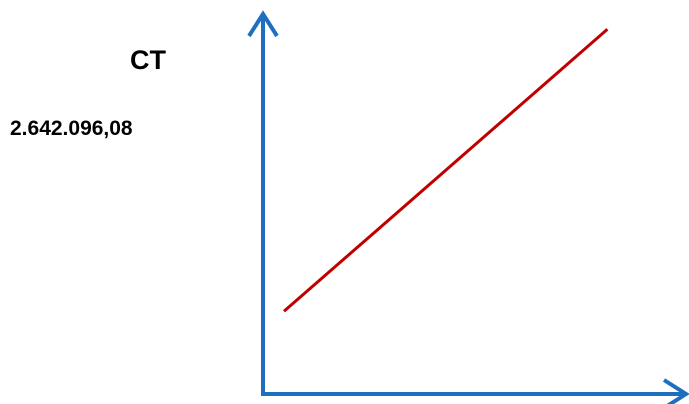 The height and width of the screenshot is (404, 689). What do you see at coordinates (71, 128) in the screenshot?
I see `value-annotation: 2.642.096,08` at bounding box center [71, 128].